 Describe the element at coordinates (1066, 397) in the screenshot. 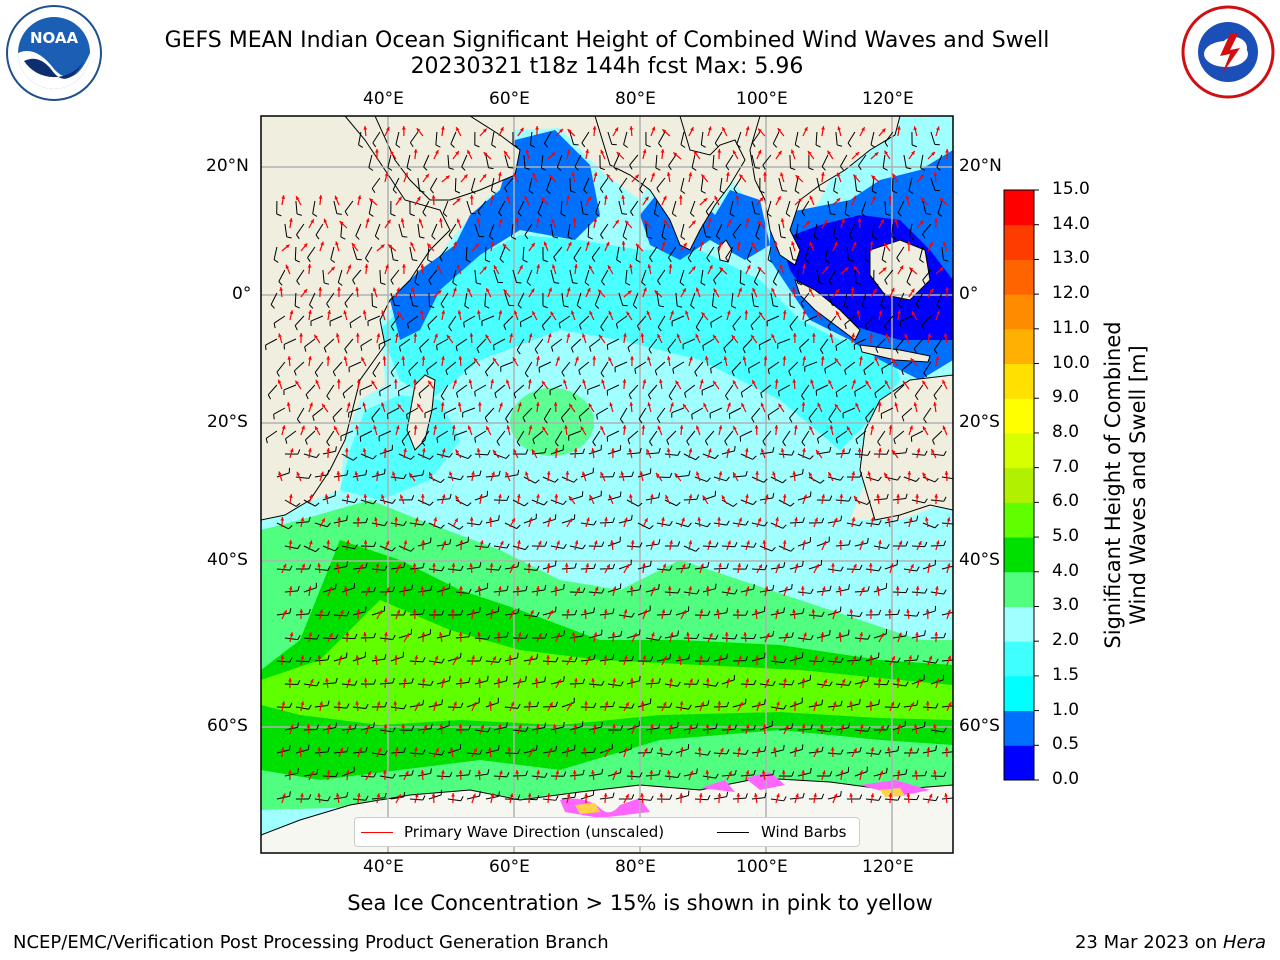

I see `colorbar-tick-label: 9.0` at that location.